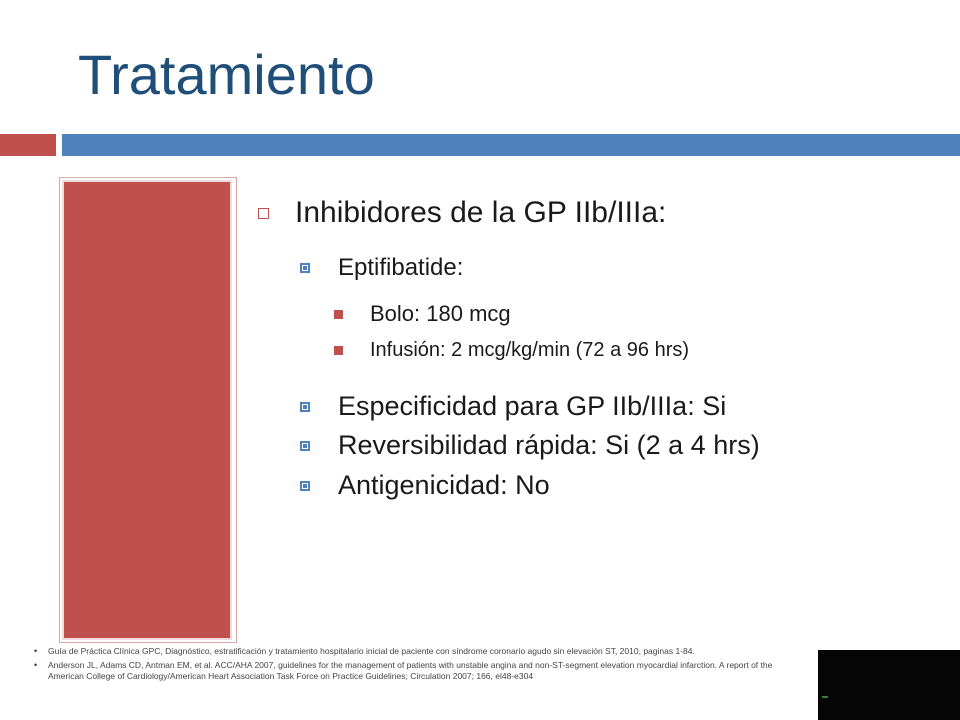 The width and height of the screenshot is (960, 720). Describe the element at coordinates (401, 267) in the screenshot. I see `drug-bullet-text: Eptifibatide:` at that location.